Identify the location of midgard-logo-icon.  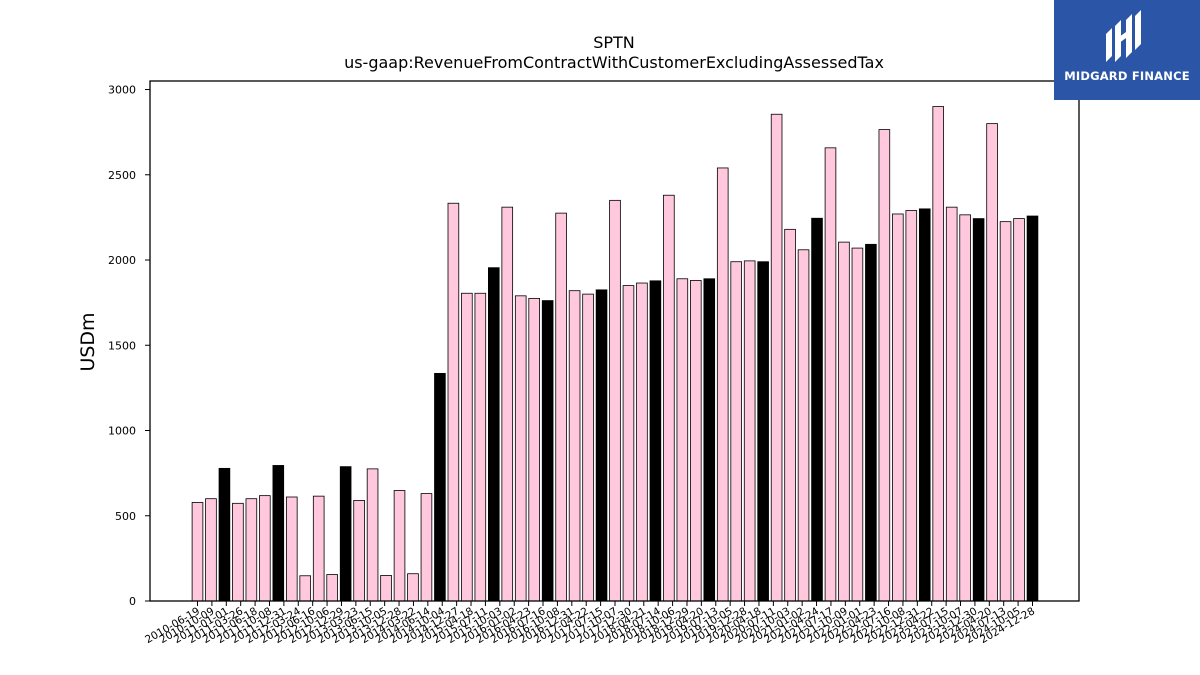
(1123, 36).